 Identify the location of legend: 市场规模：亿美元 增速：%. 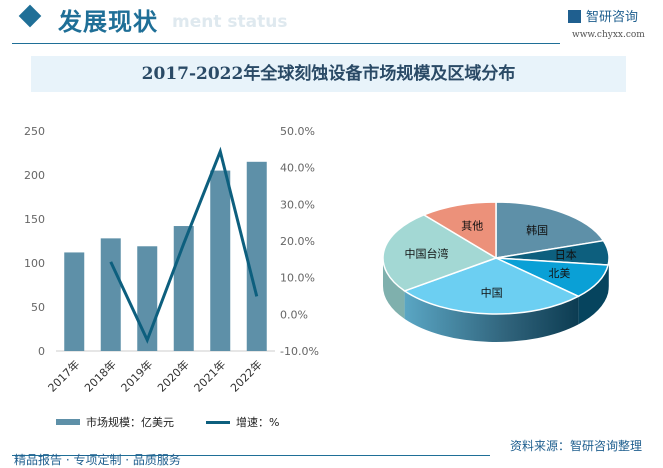
(167, 422).